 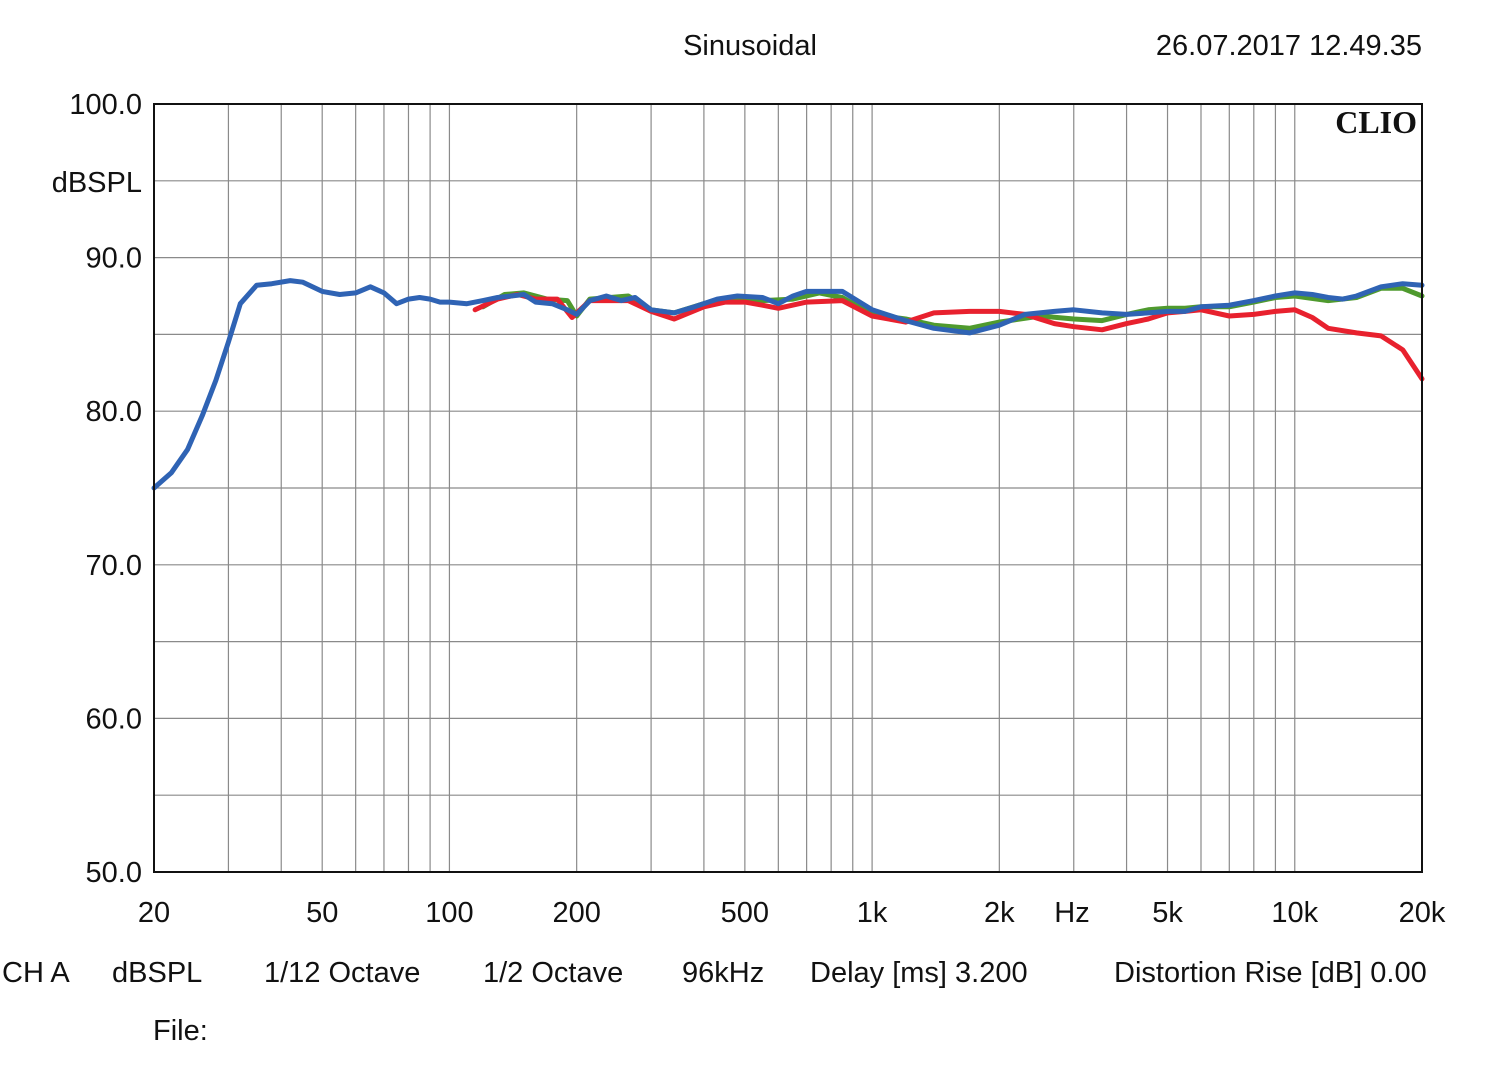 What do you see at coordinates (1289, 46) in the screenshot?
I see `chart-datetime: 26.07.2017 12.49.35` at bounding box center [1289, 46].